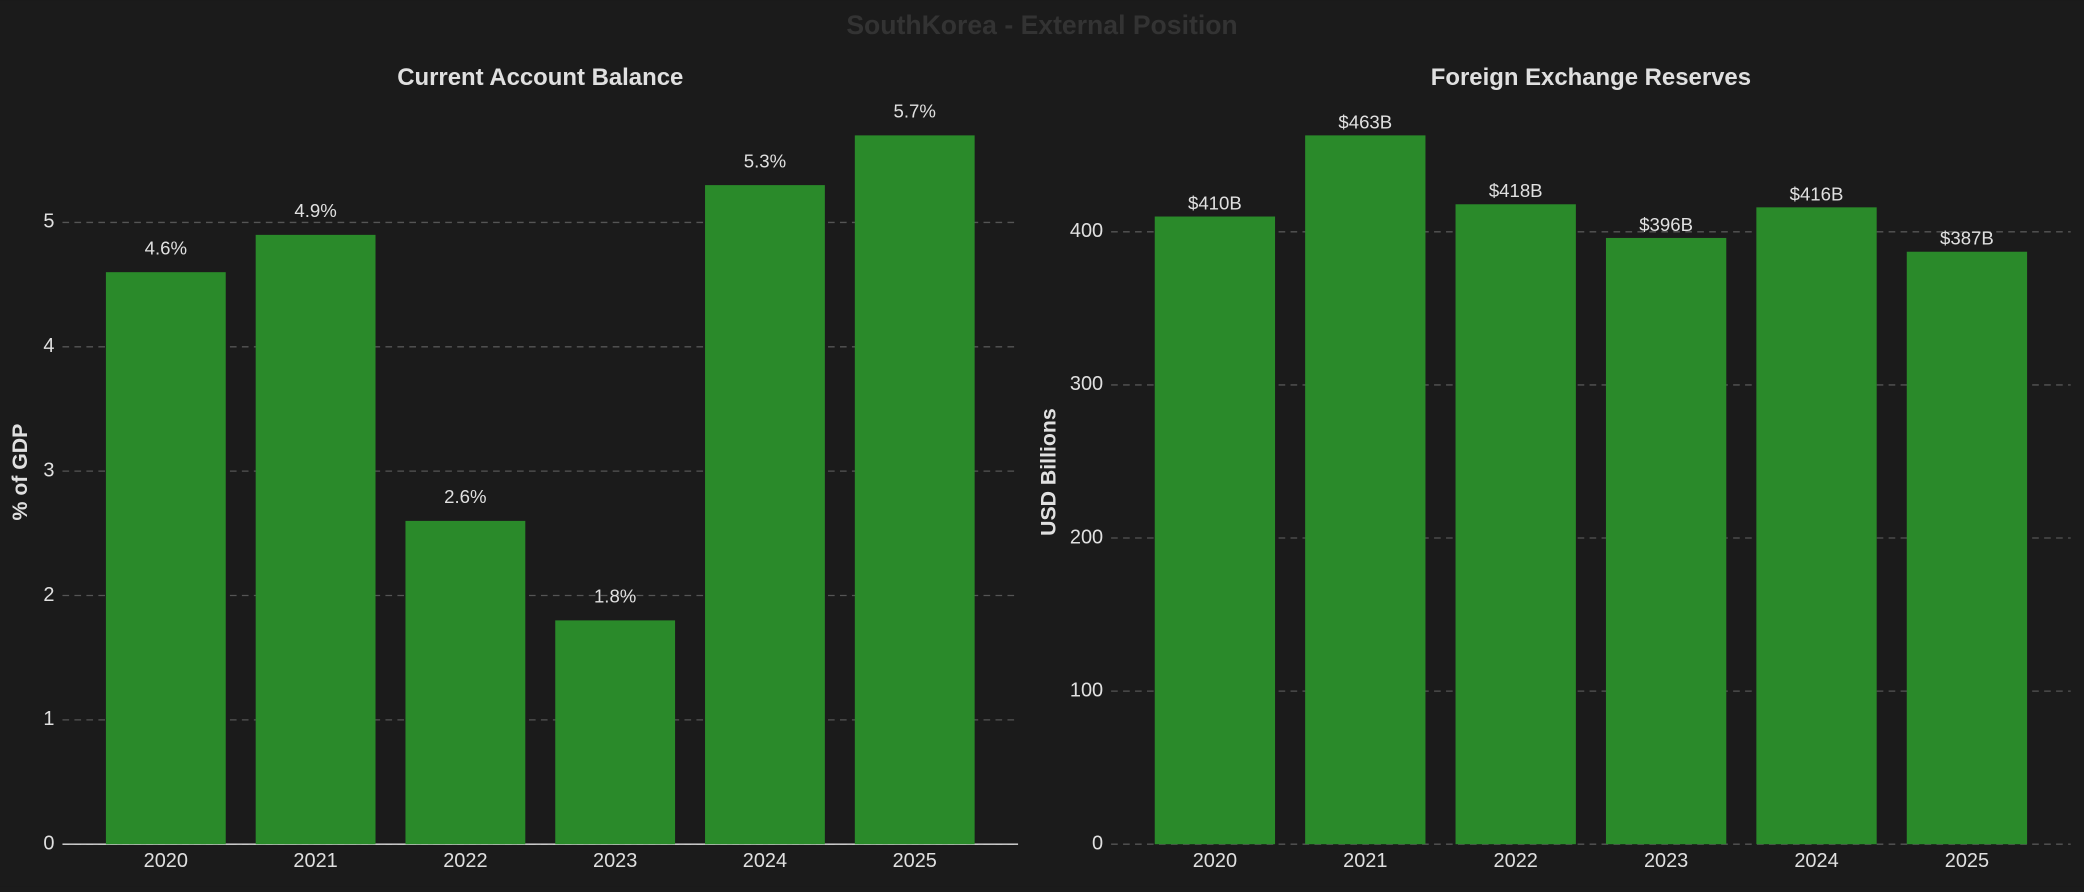  I want to click on y-tick-label: 200, so click(1086, 537).